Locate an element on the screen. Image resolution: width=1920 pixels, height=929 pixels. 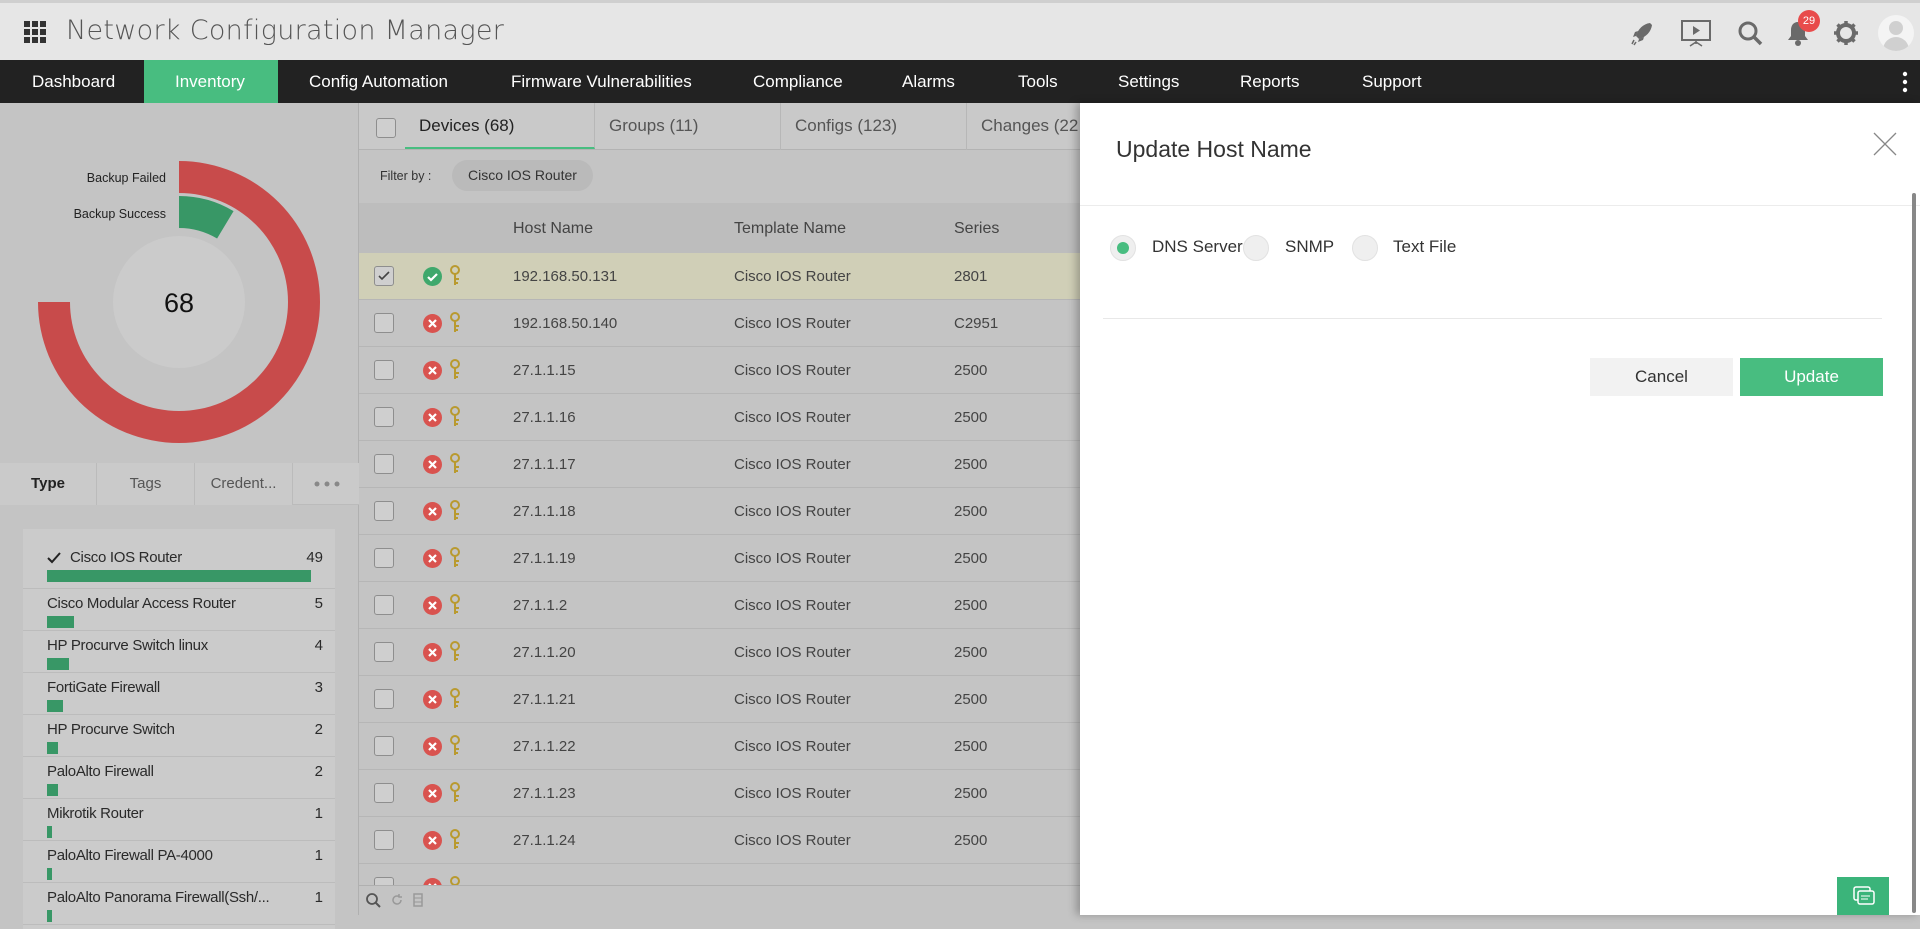
cell-host-name: 192.168.50.131 is located at coordinates (565, 276).